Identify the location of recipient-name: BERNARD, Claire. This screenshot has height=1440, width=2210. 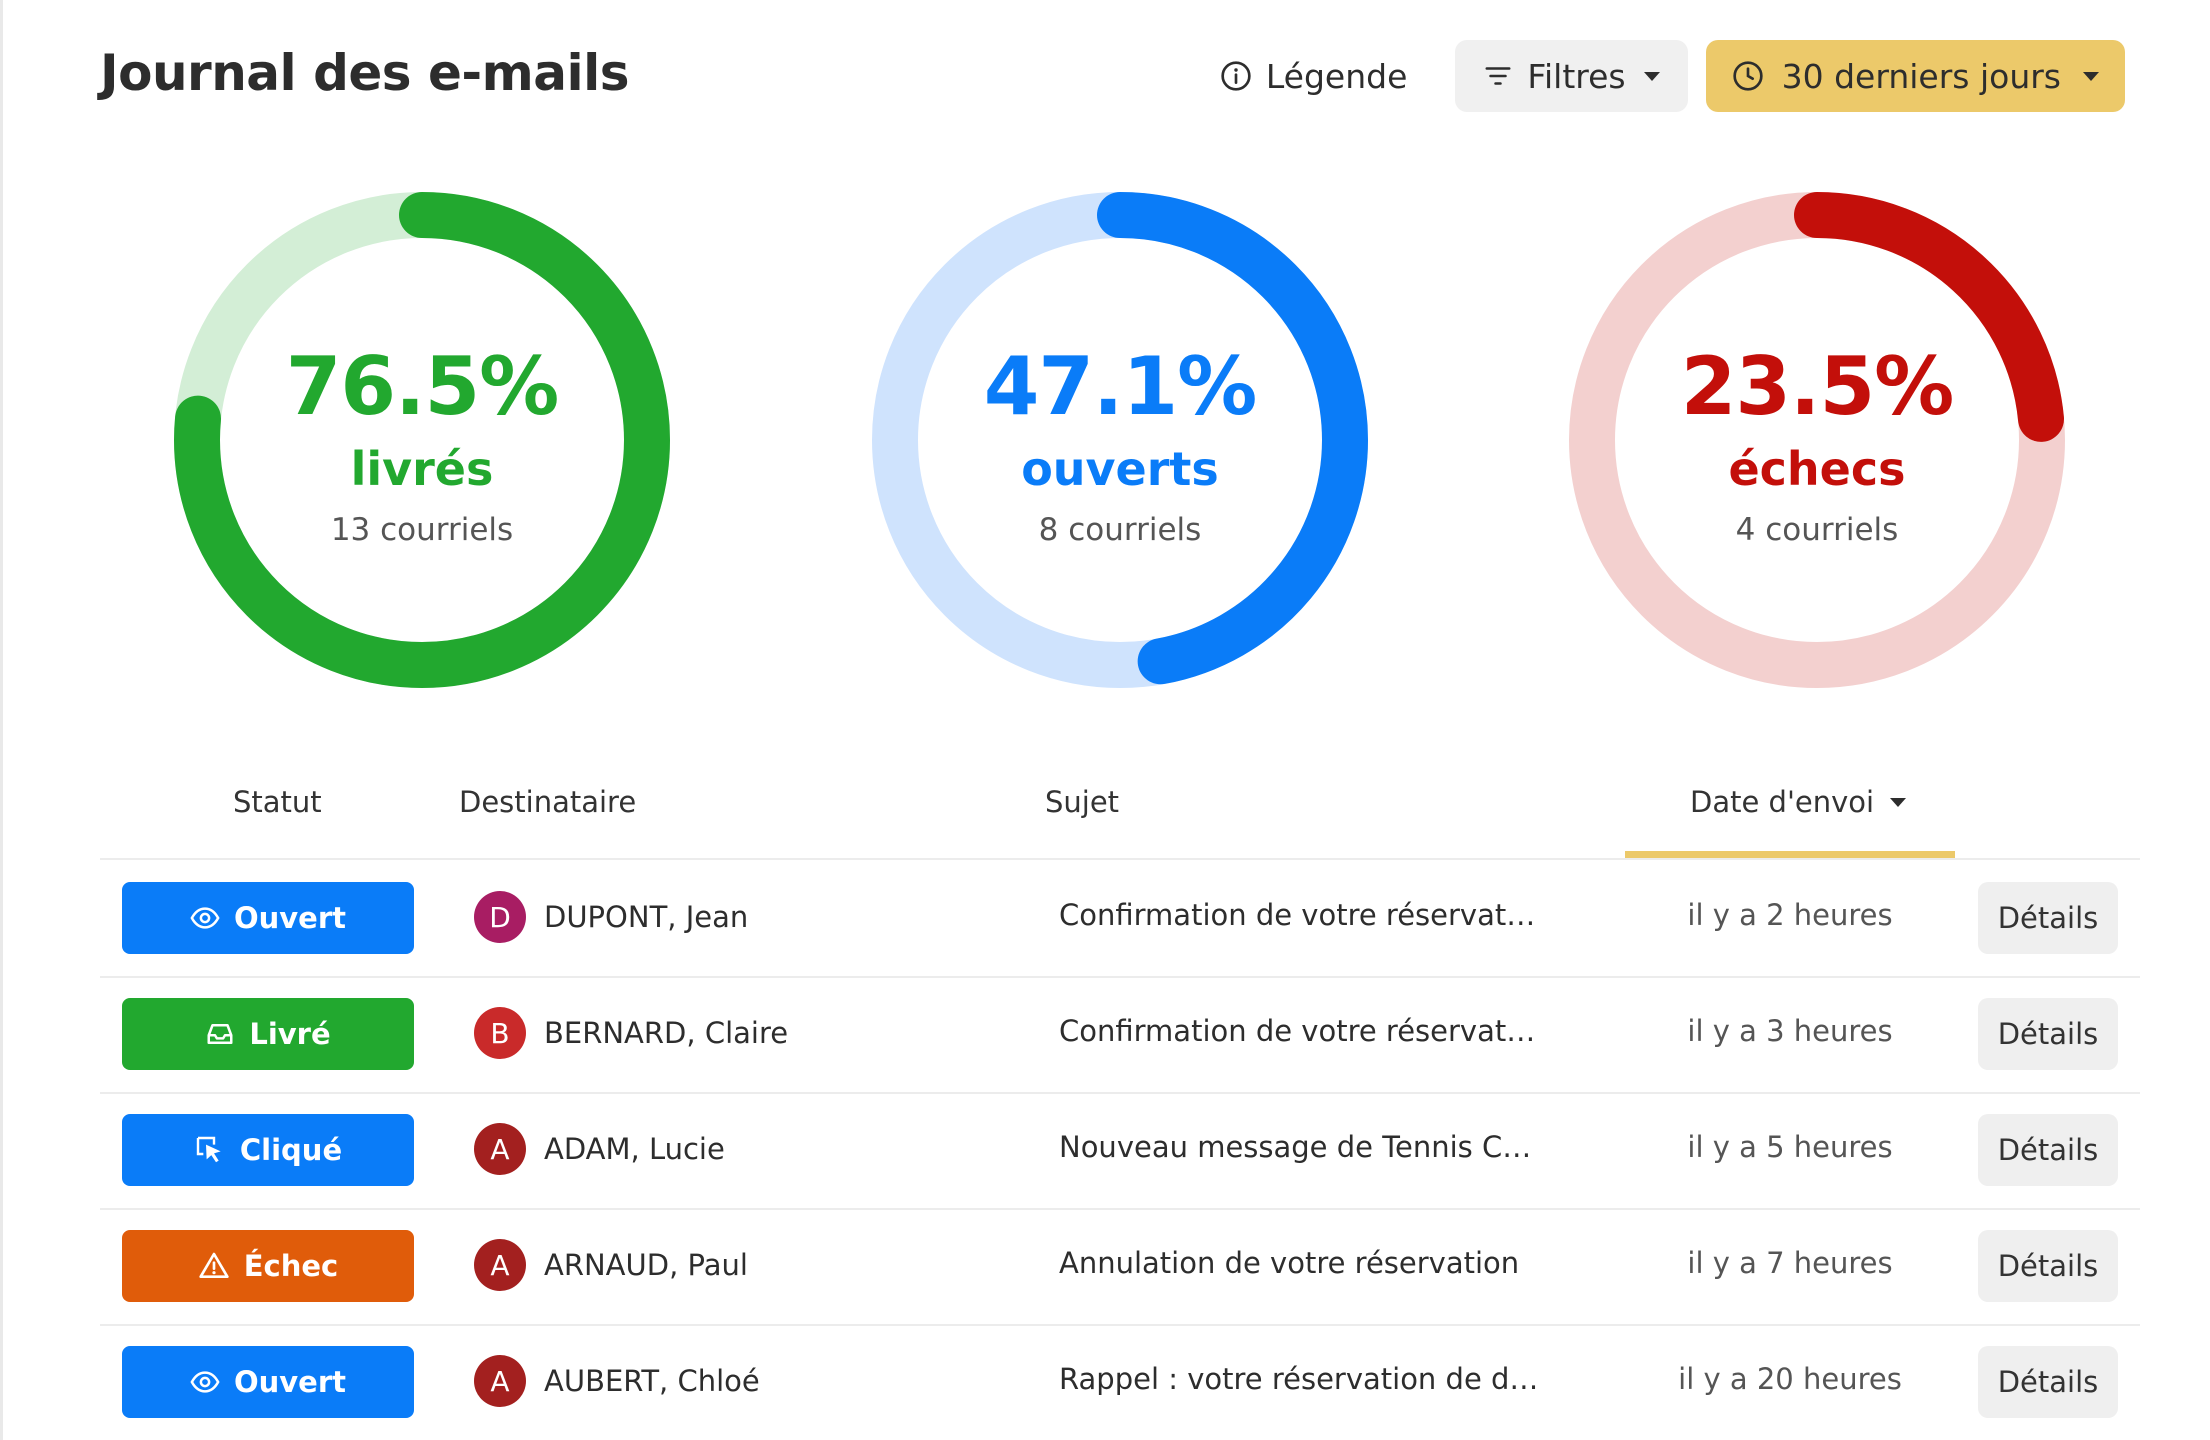
(666, 1033).